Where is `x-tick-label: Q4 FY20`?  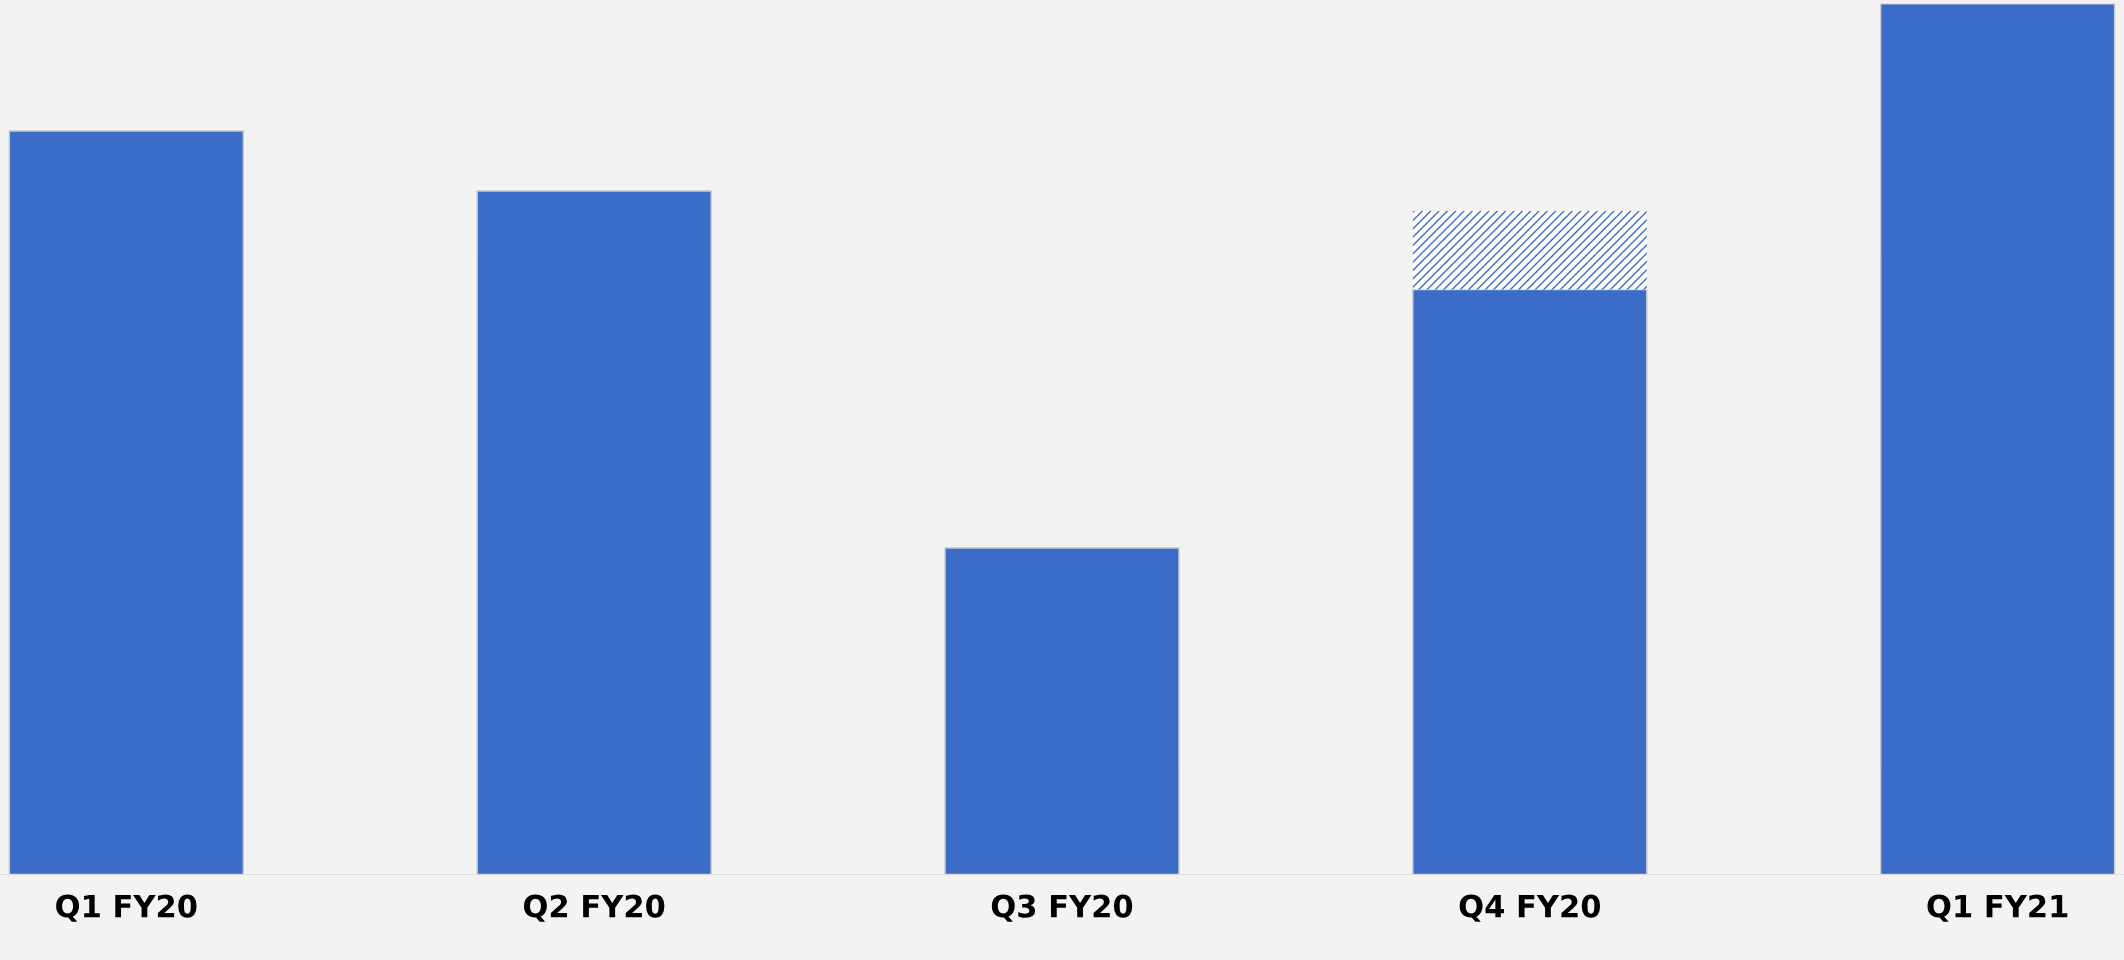 x-tick-label: Q4 FY20 is located at coordinates (1530, 908).